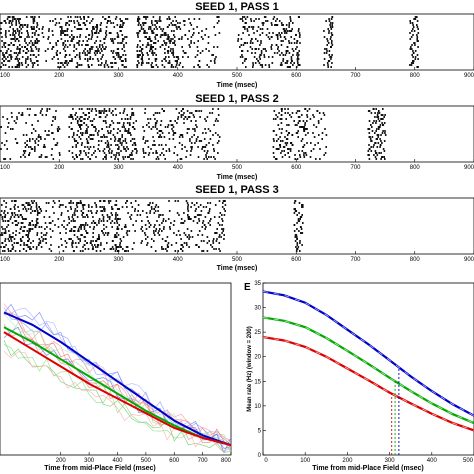 Image resolution: width=474 pixels, height=474 pixels. What do you see at coordinates (237, 99) in the screenshot?
I see `raster-2-title: SEED 1, PASS 2` at bounding box center [237, 99].